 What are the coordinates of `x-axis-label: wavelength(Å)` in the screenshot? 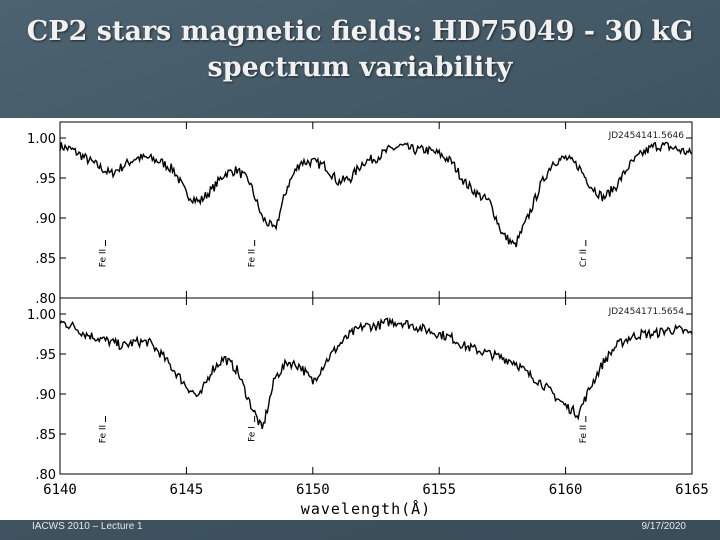 It's located at (366, 508).